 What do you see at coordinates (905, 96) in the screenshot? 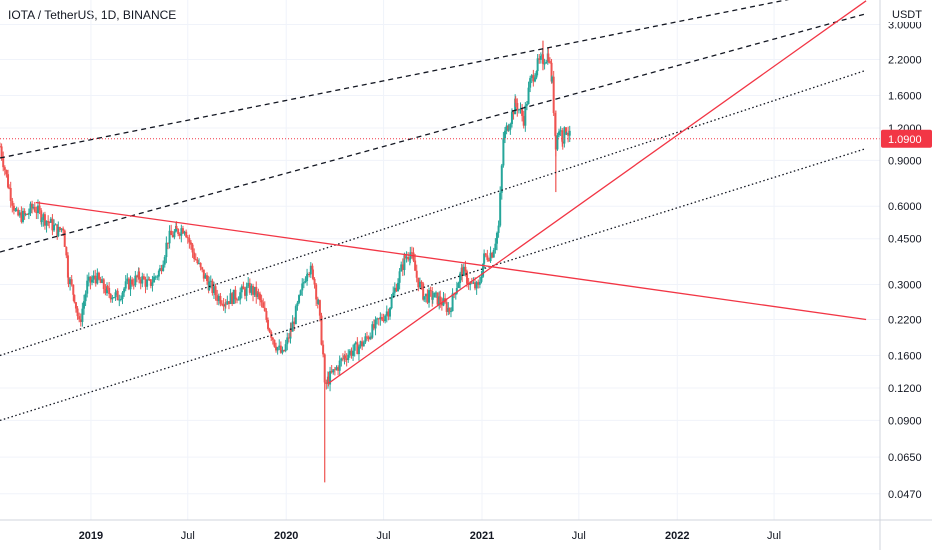
I see `y-tick-label: 1.6000` at bounding box center [905, 96].